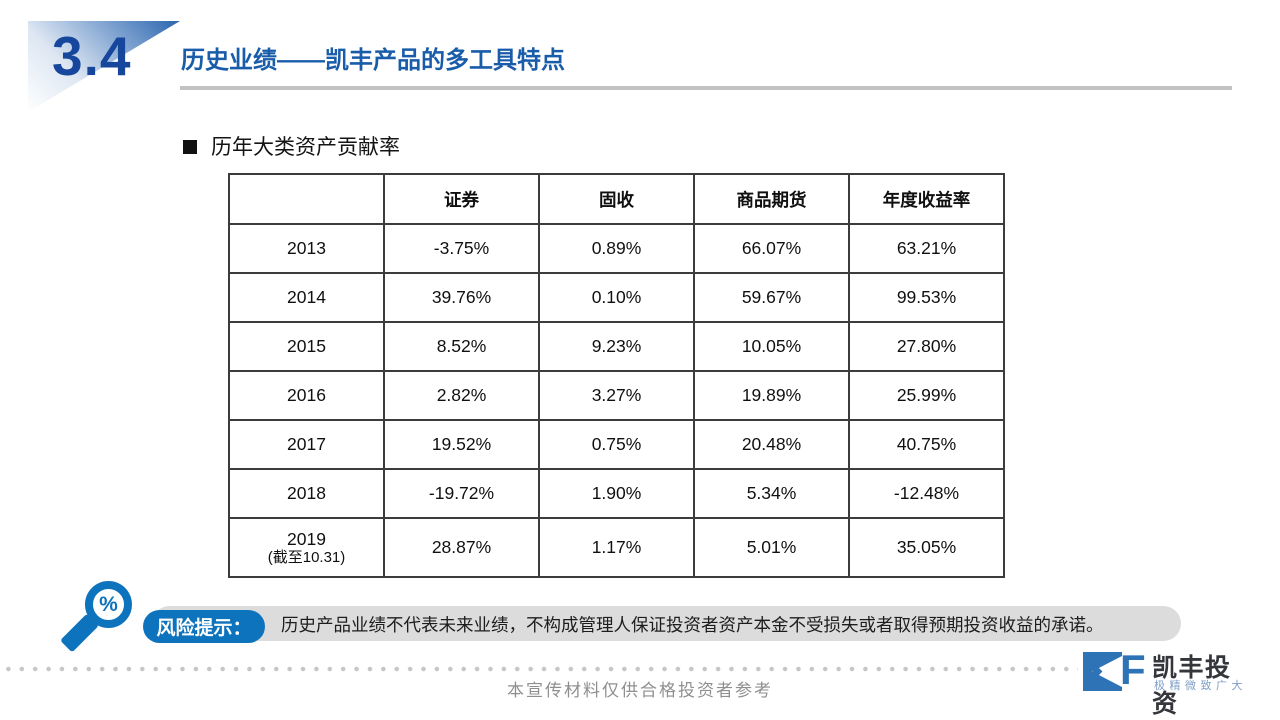 The image size is (1280, 720). I want to click on percent-magnifier-icon: %, so click(107, 619).